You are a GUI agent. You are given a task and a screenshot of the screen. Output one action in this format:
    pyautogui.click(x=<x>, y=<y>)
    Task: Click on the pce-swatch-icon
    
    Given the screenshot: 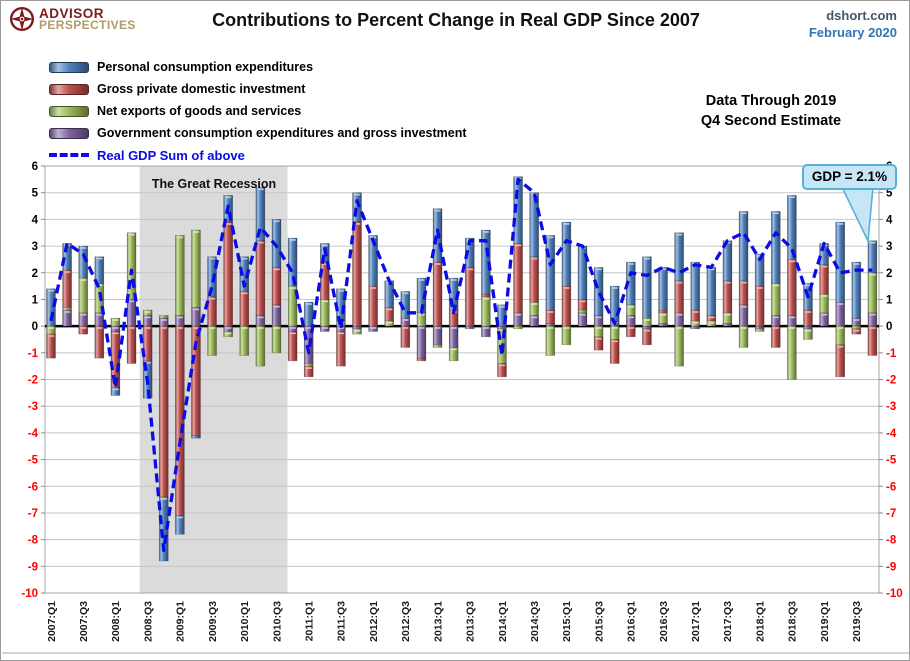 What is the action you would take?
    pyautogui.click(x=69, y=67)
    